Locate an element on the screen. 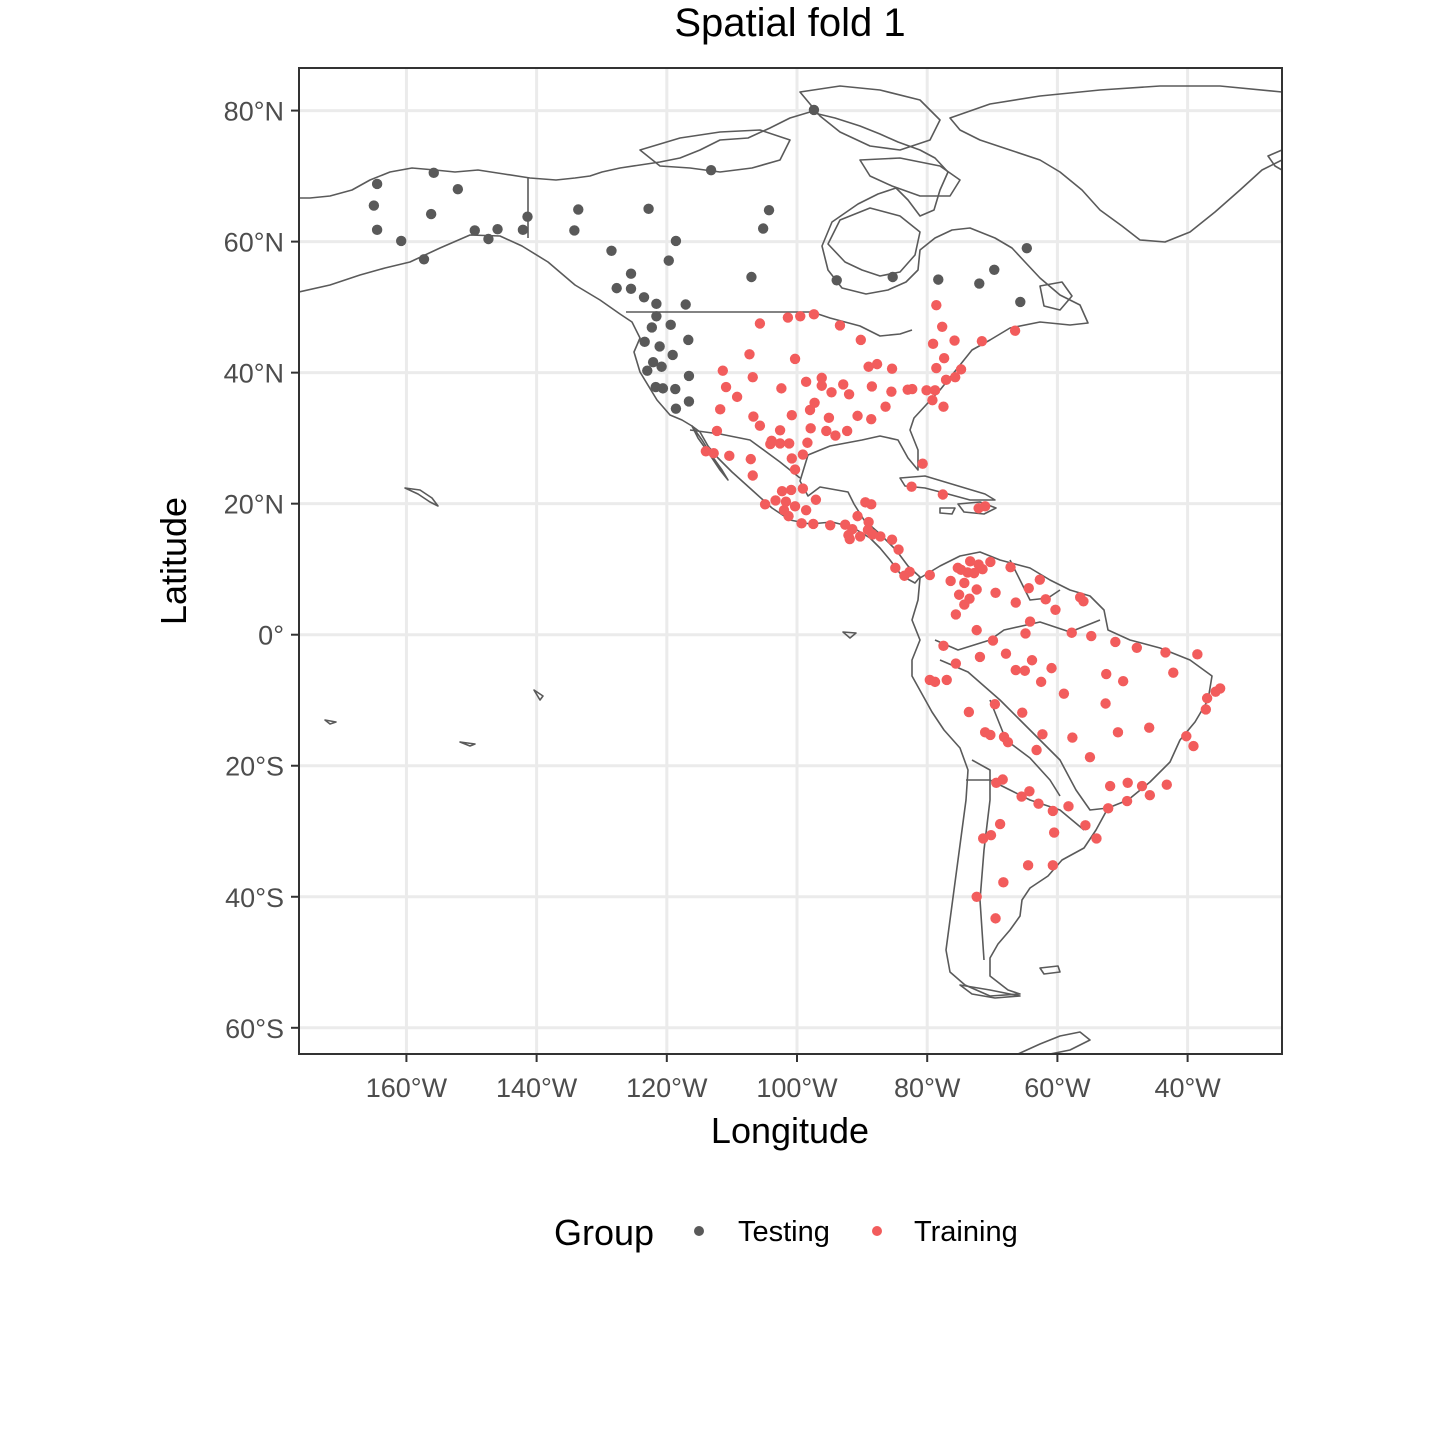  jamaica is located at coordinates (947, 511).